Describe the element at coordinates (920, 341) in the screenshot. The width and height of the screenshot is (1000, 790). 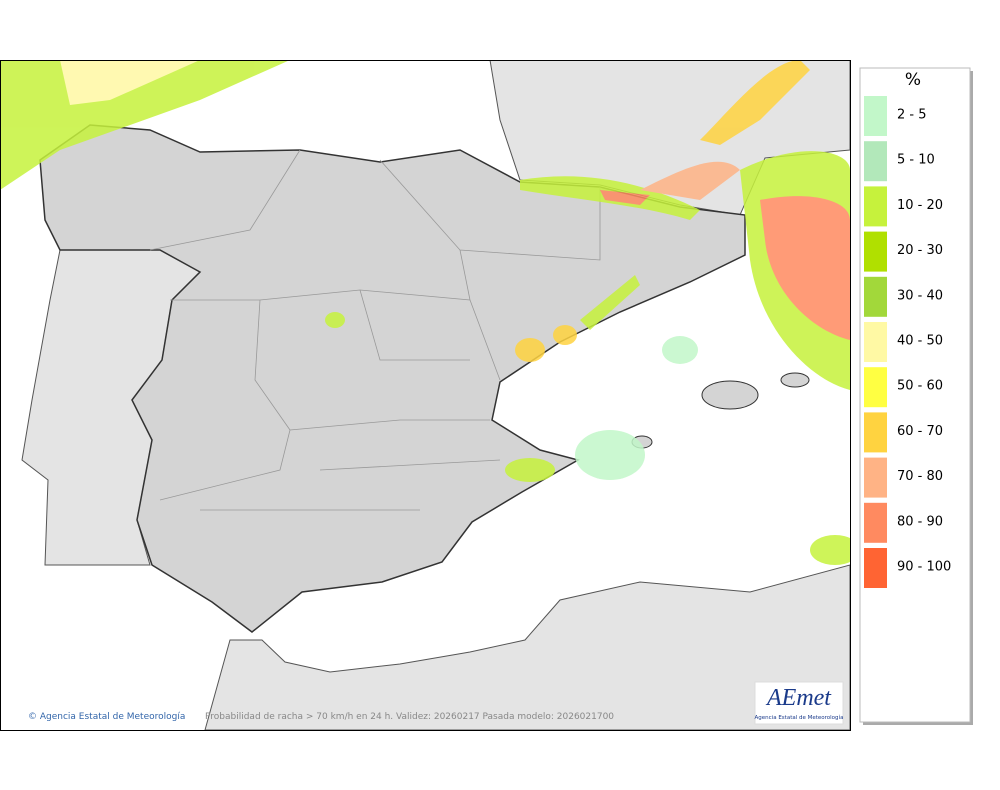
I see `legend-label: 40 - 50` at that location.